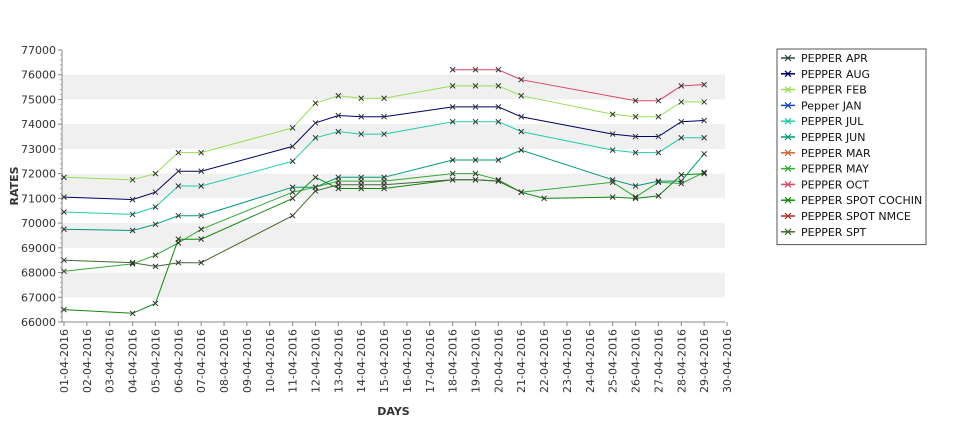  Describe the element at coordinates (38, 50) in the screenshot. I see `y-tick-label: 77000` at that location.